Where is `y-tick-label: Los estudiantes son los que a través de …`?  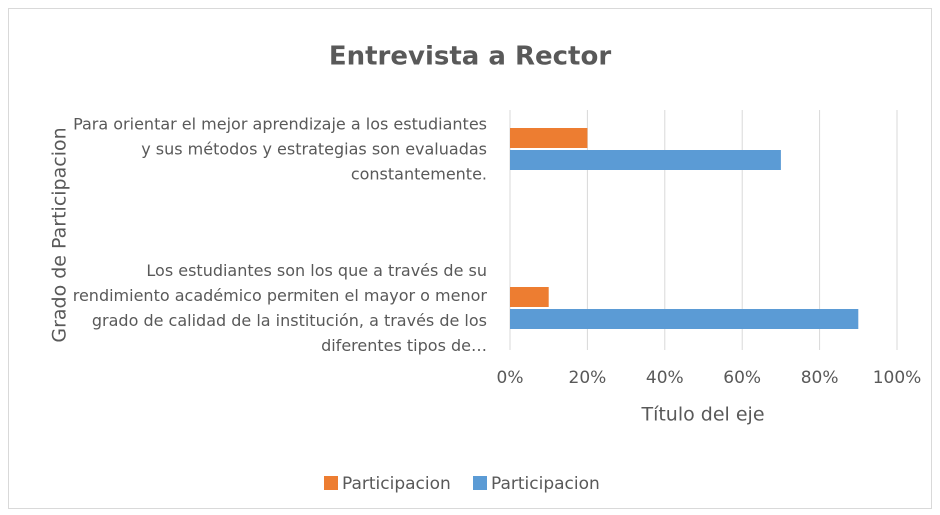 y-tick-label: Los estudiantes son los que a través de … is located at coordinates (279, 308).